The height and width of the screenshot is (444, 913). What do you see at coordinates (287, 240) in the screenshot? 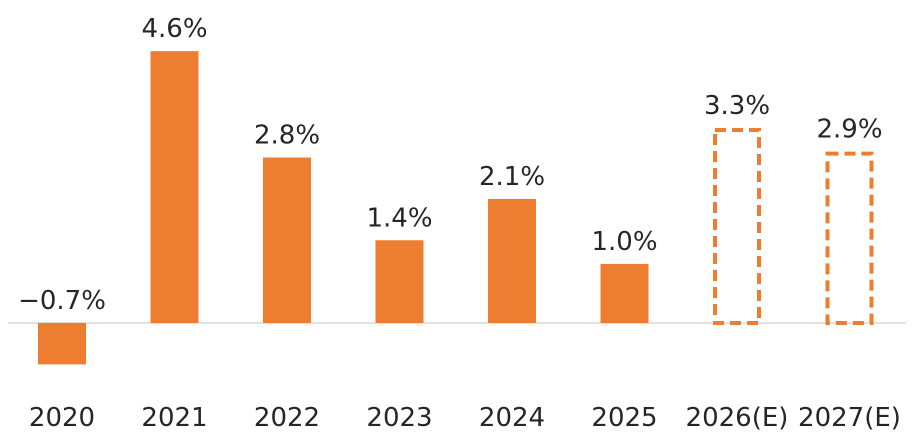
I see `bar-2022` at bounding box center [287, 240].